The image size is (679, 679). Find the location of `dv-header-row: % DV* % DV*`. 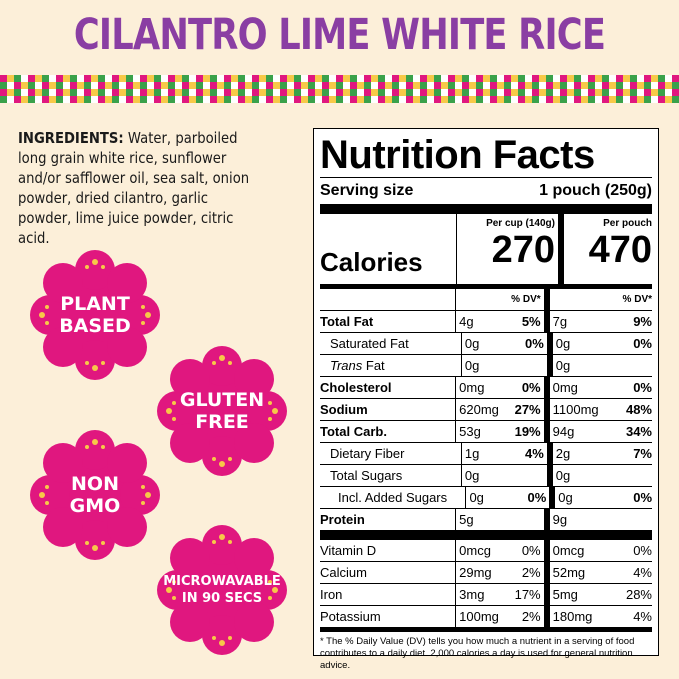

dv-header-row: % DV* % DV* is located at coordinates (486, 300).